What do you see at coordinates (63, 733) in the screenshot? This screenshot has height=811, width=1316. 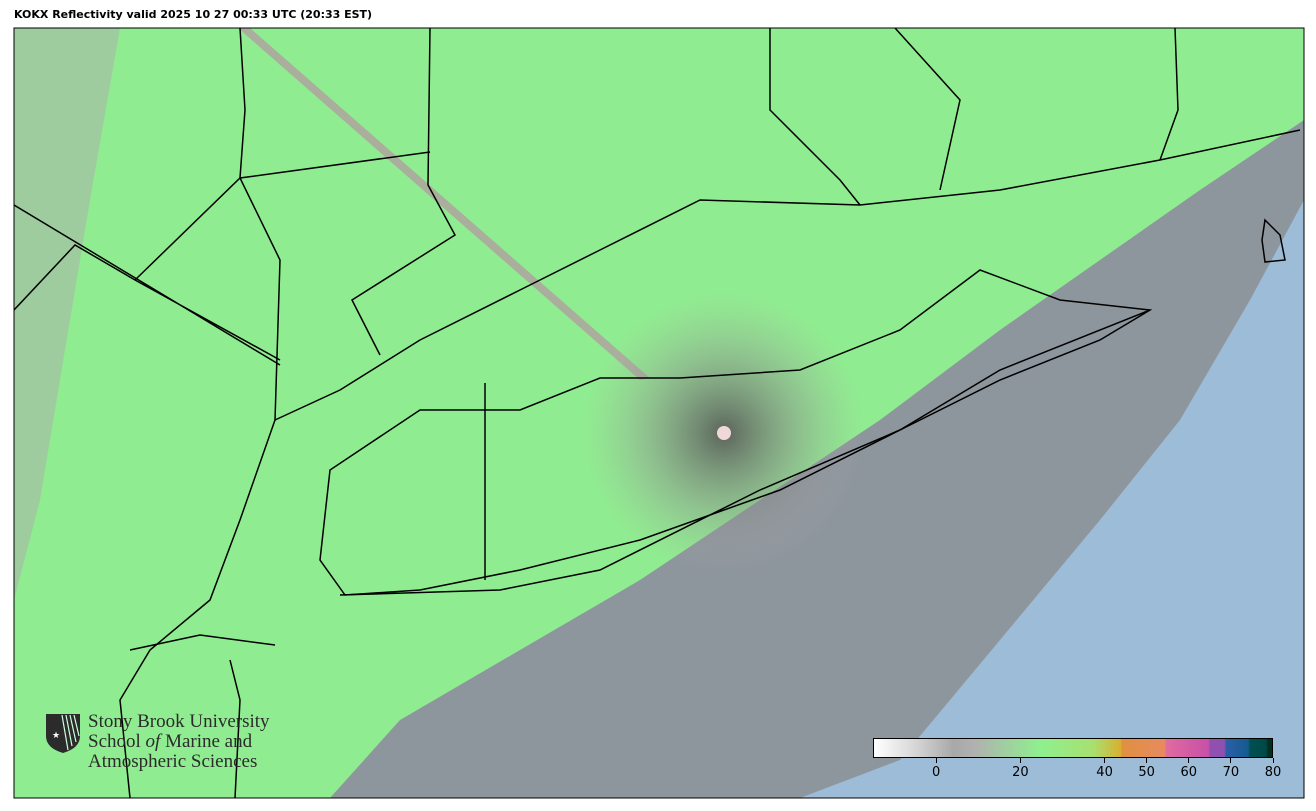 I see `shield-icon: ★` at bounding box center [63, 733].